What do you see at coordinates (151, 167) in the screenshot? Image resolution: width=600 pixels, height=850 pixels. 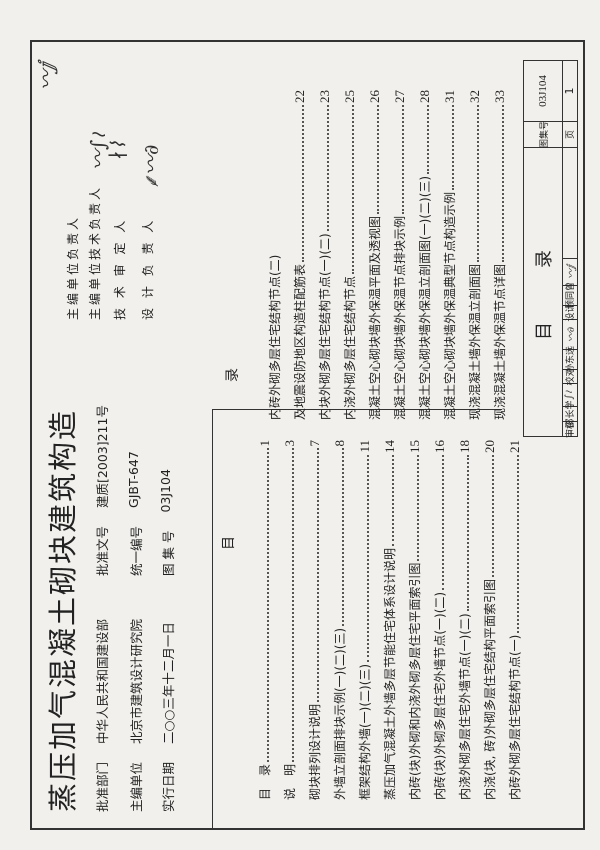 I see `handwritten-signature: ⸙〰∂` at bounding box center [151, 167].